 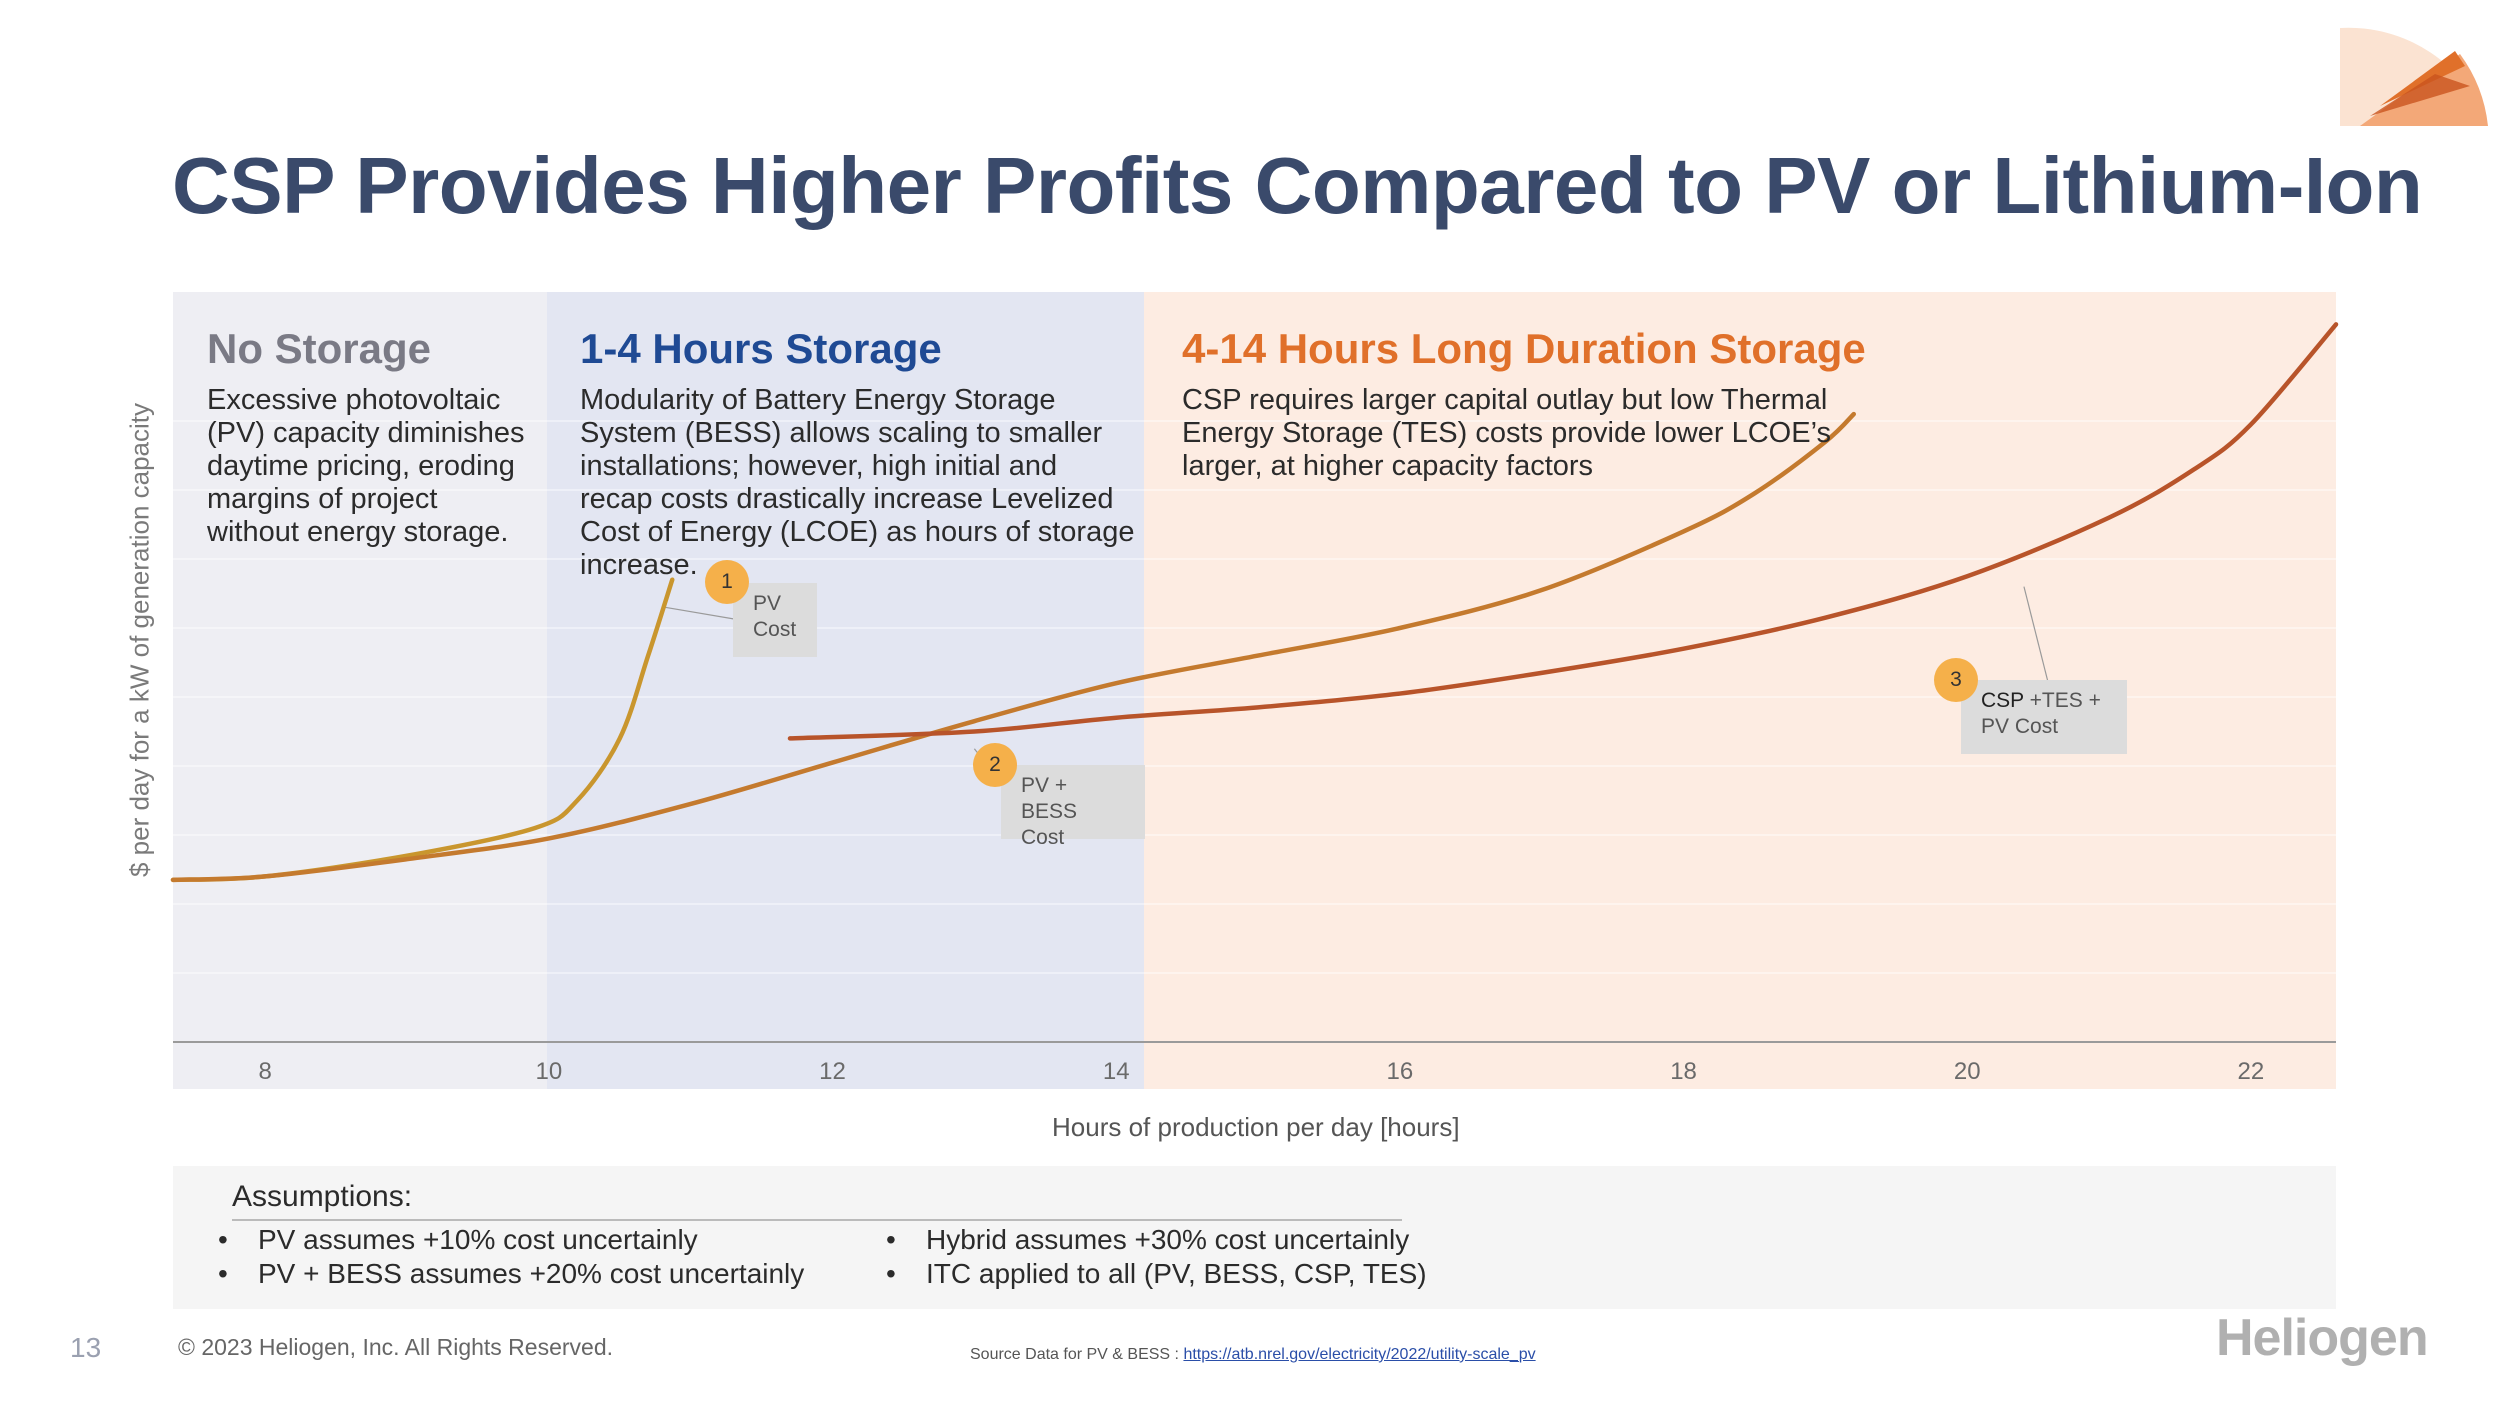 I want to click on callout-csp-line1: +TES +, so click(x=2062, y=700).